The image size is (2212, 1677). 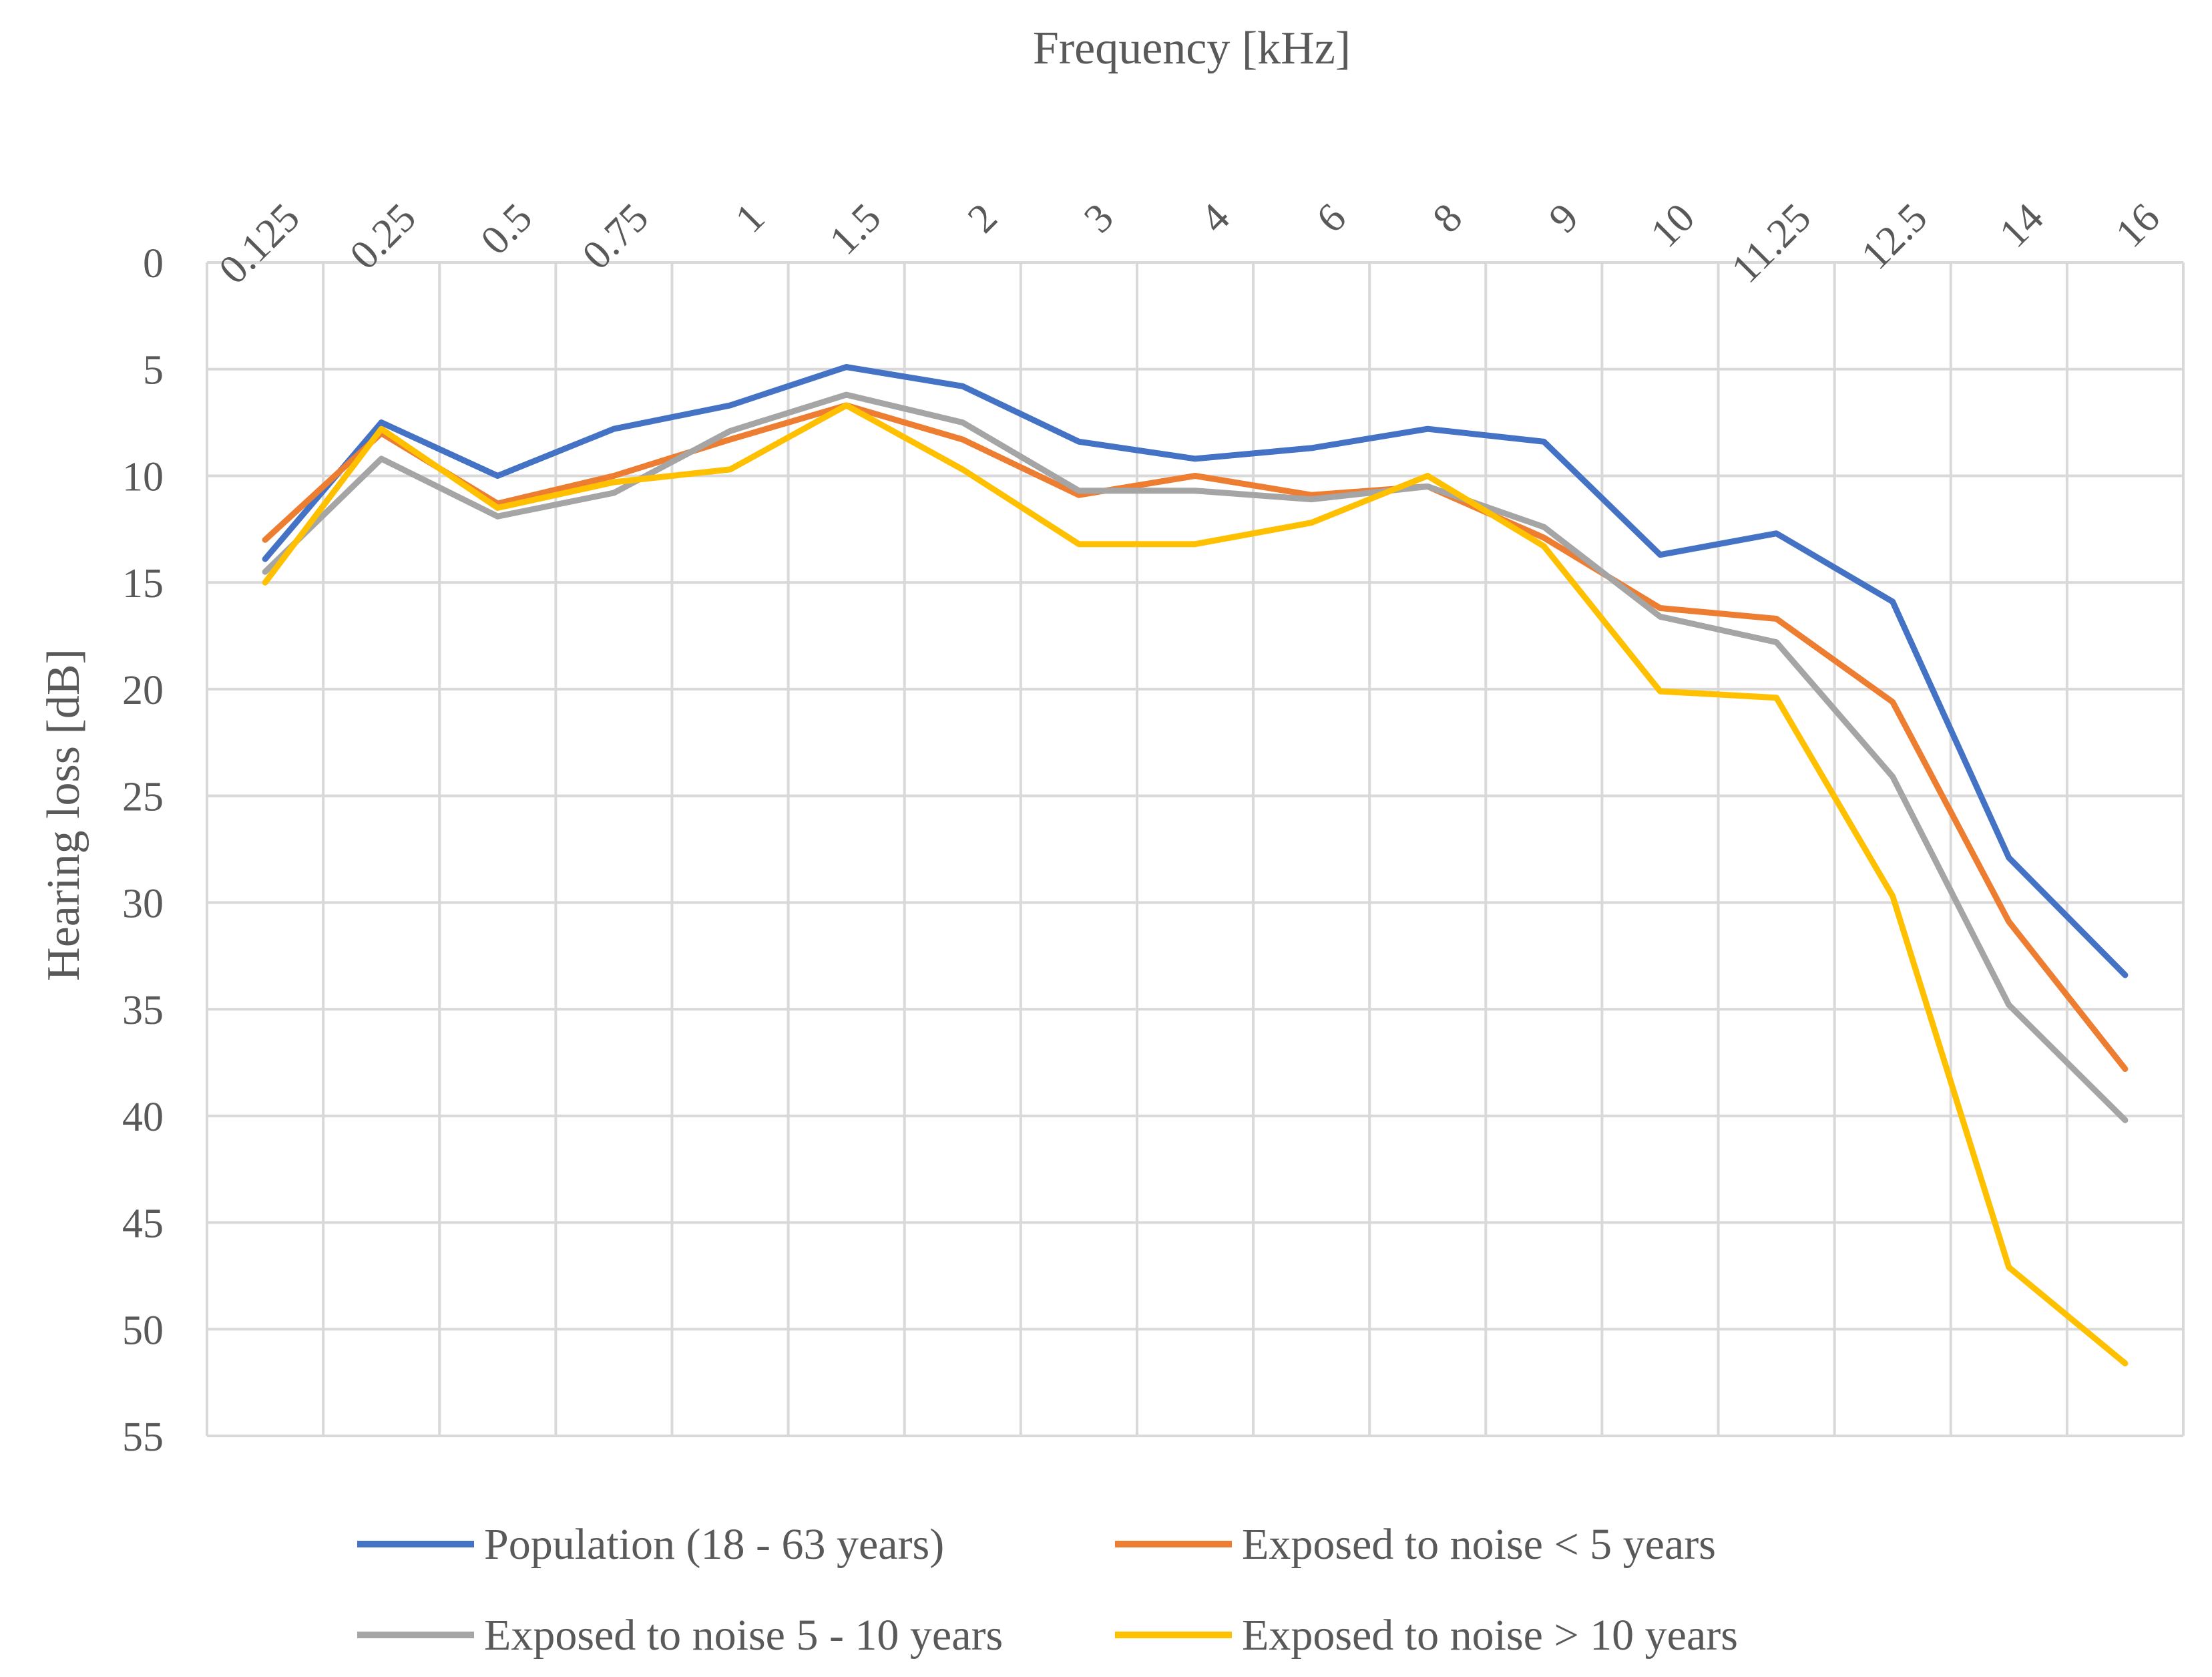 What do you see at coordinates (143, 797) in the screenshot?
I see `y-tick-label: 25` at bounding box center [143, 797].